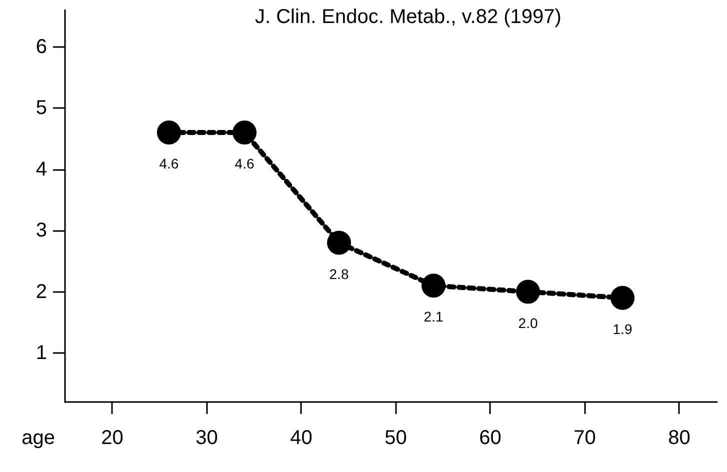 Image resolution: width=727 pixels, height=472 pixels. Describe the element at coordinates (585, 438) in the screenshot. I see `x-tick-label: 70` at that location.